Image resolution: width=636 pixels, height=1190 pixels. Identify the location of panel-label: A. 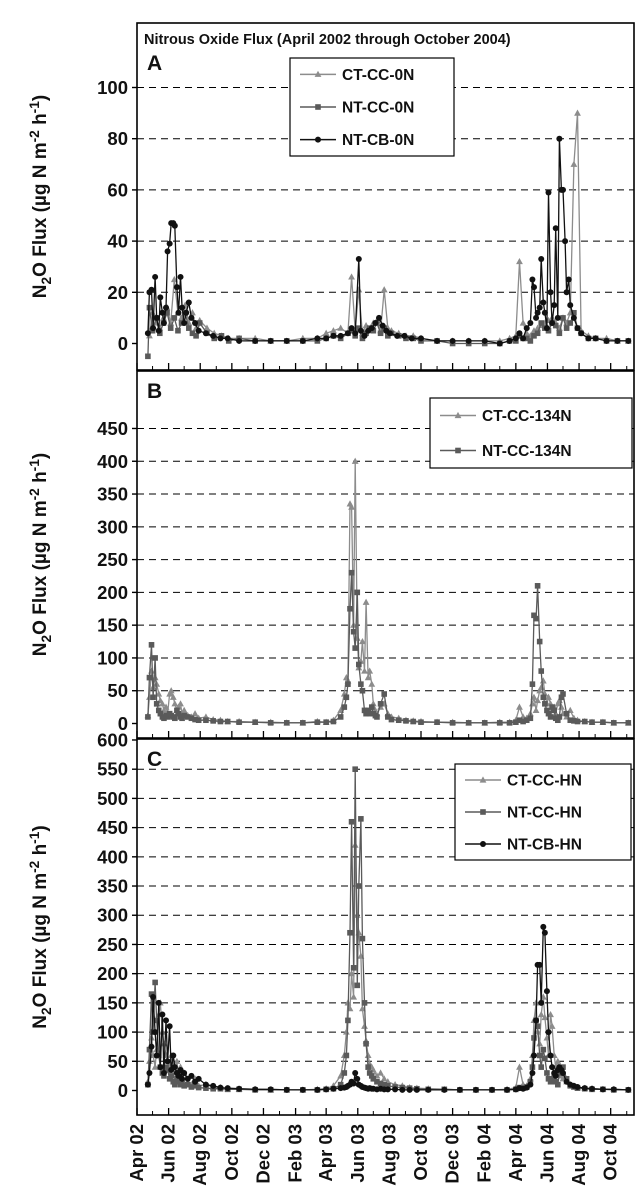
(154, 63).